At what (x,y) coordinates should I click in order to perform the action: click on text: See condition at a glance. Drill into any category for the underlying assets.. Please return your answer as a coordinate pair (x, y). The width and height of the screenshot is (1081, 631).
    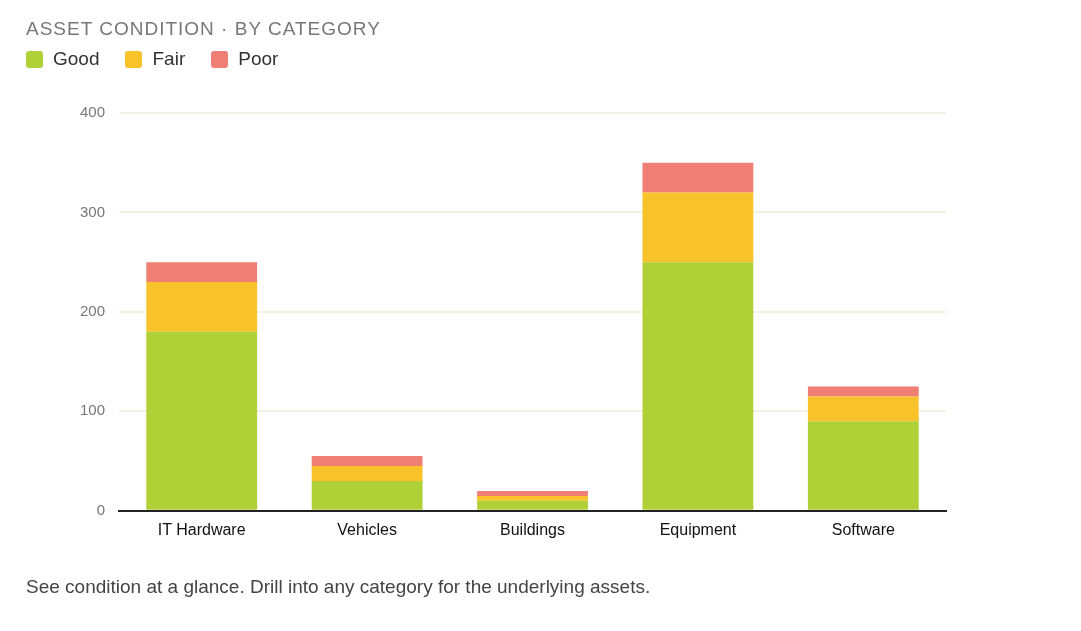
    Looking at the image, I should click on (339, 587).